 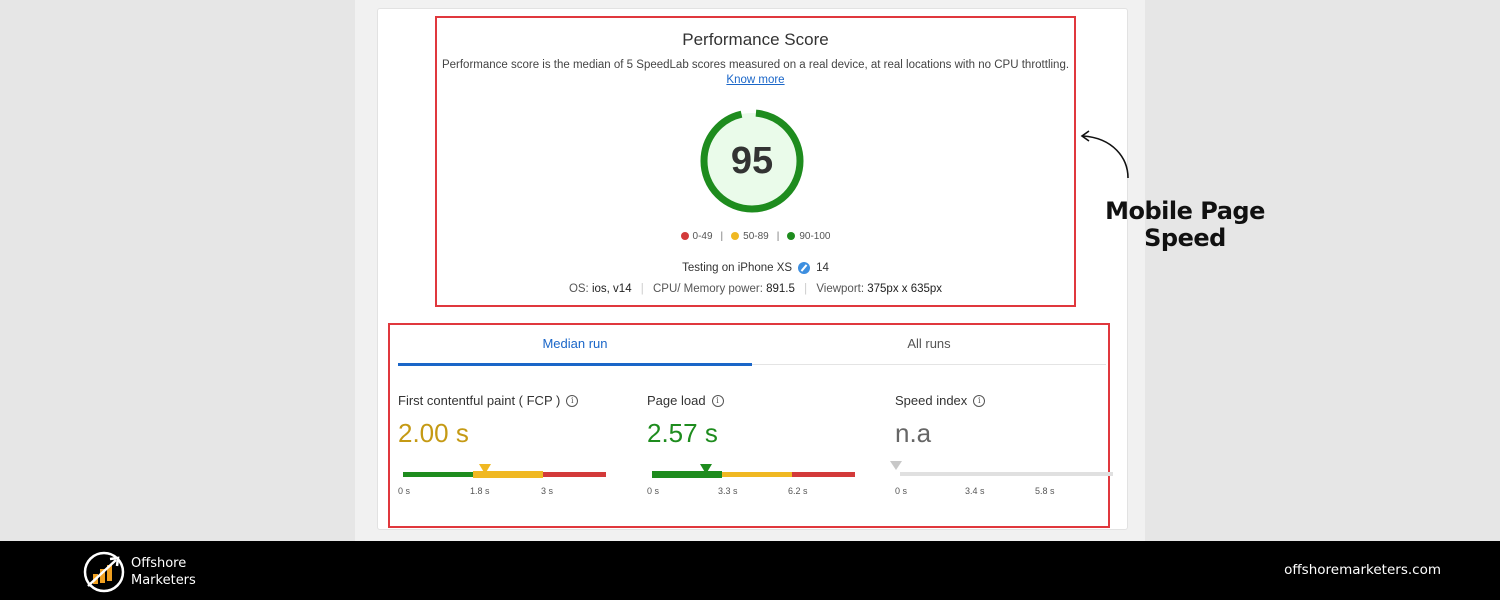 What do you see at coordinates (753, 474) in the screenshot?
I see `page-load-range-bar` at bounding box center [753, 474].